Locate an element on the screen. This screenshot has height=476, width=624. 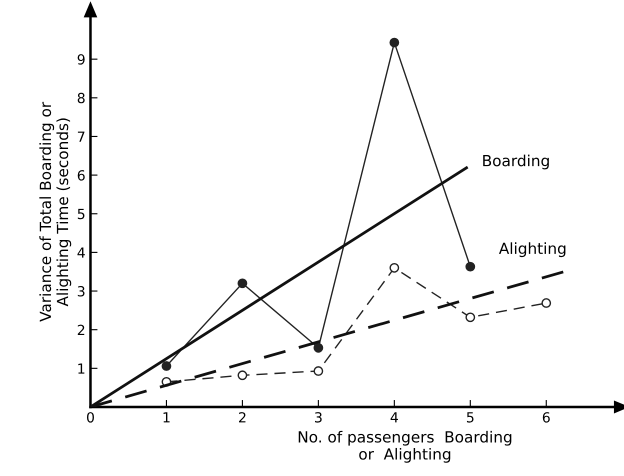
x-tick-label: 1 is located at coordinates (167, 417).